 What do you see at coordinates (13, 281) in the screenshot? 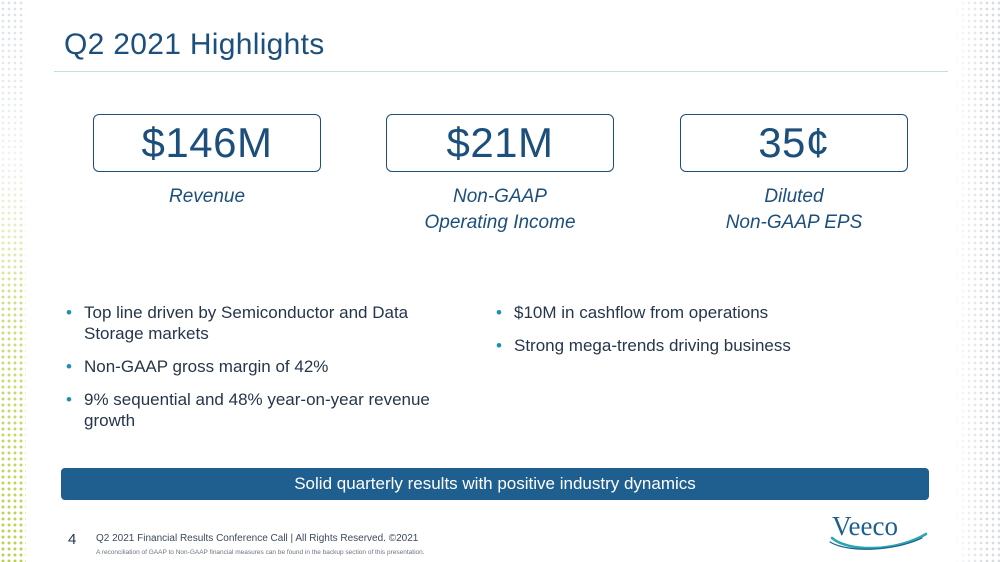
I see `decorative-dot-pattern-left` at bounding box center [13, 281].